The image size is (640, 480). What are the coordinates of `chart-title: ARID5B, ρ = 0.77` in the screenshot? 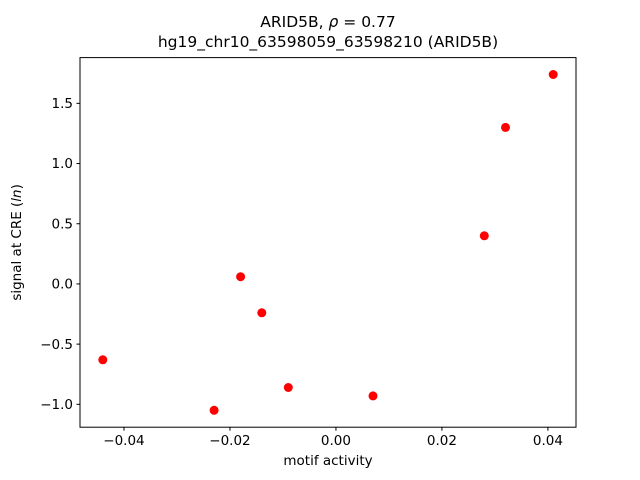 It's located at (327, 22).